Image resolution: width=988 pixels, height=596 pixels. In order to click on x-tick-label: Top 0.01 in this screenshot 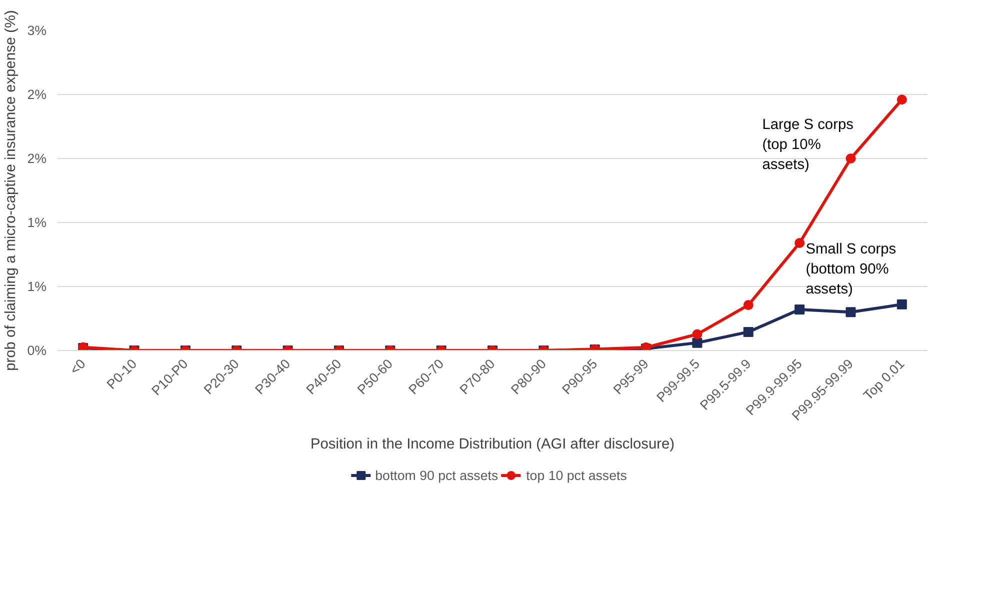, I will do `click(884, 379)`.